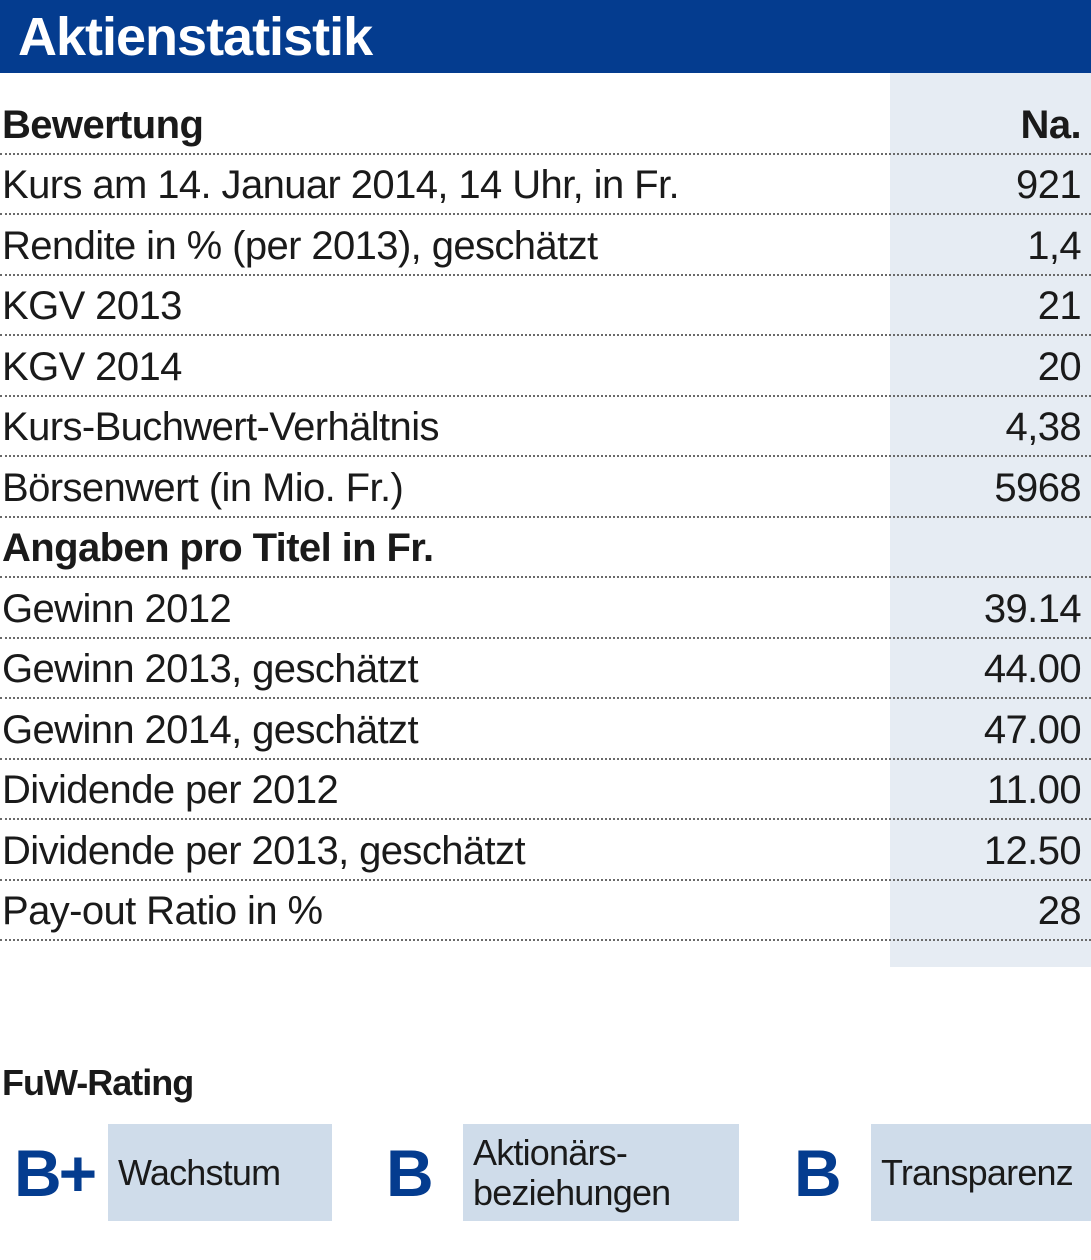 Image resolution: width=1091 pixels, height=1260 pixels. I want to click on table-row: Börsenwert (in Mio. Fr.) 5968, so click(545, 487).